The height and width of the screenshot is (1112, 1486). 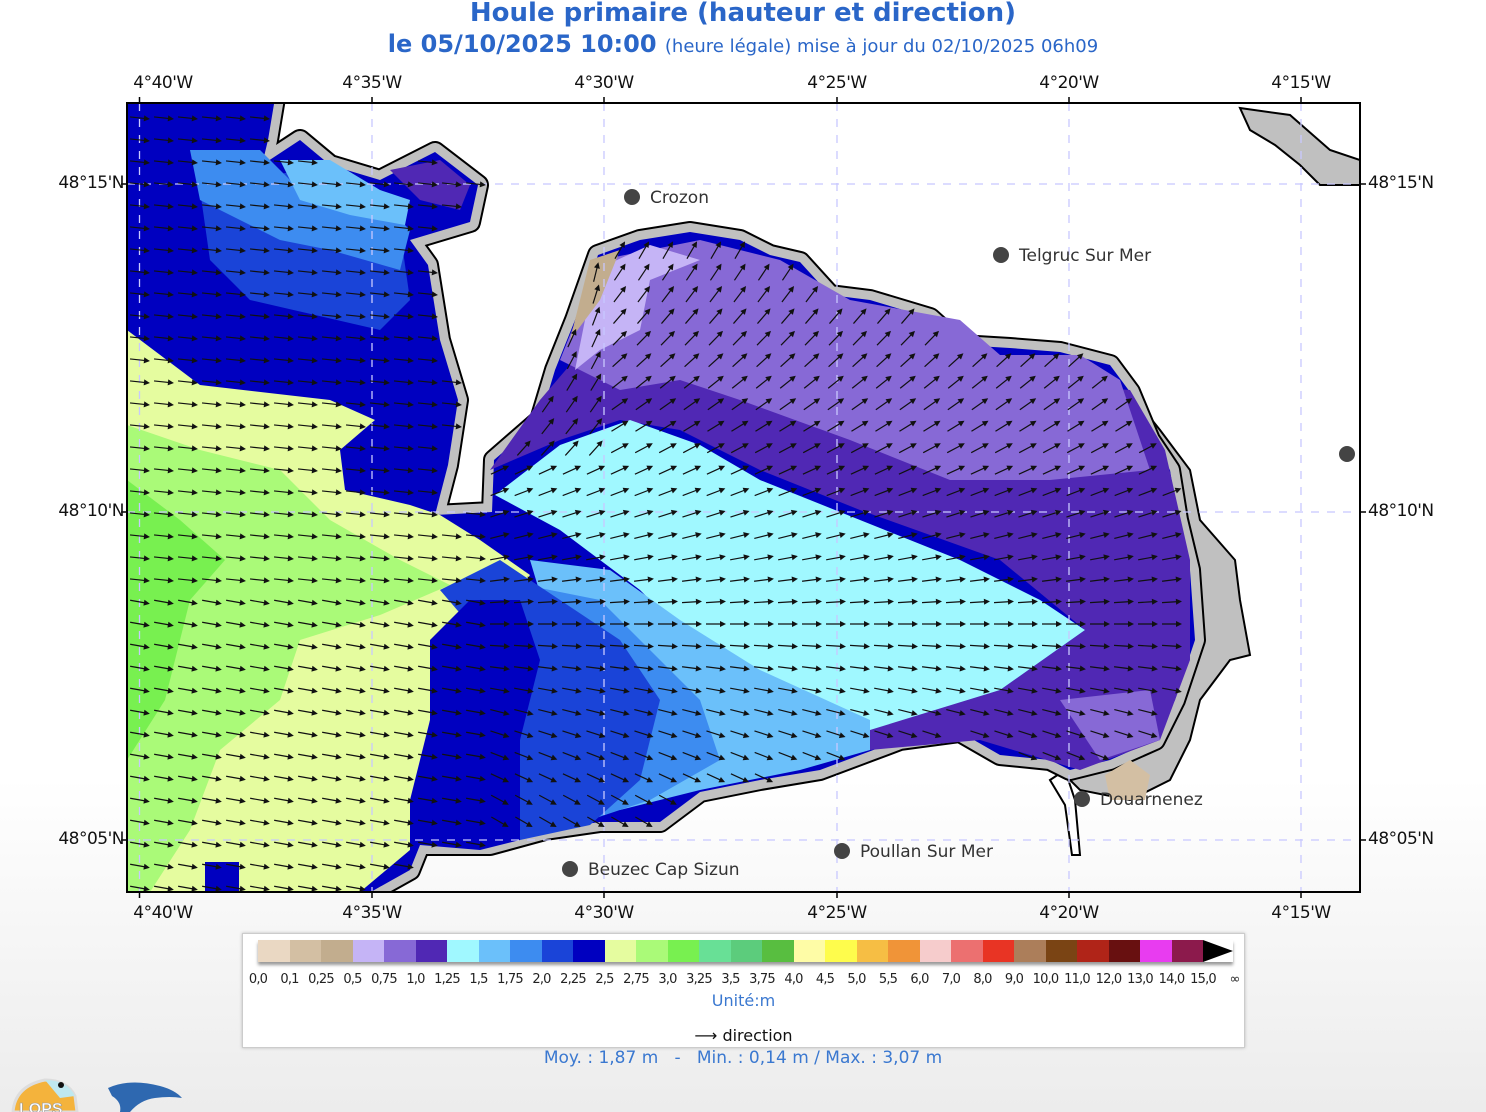 I want to click on legend-swatch, so click(x=683, y=951).